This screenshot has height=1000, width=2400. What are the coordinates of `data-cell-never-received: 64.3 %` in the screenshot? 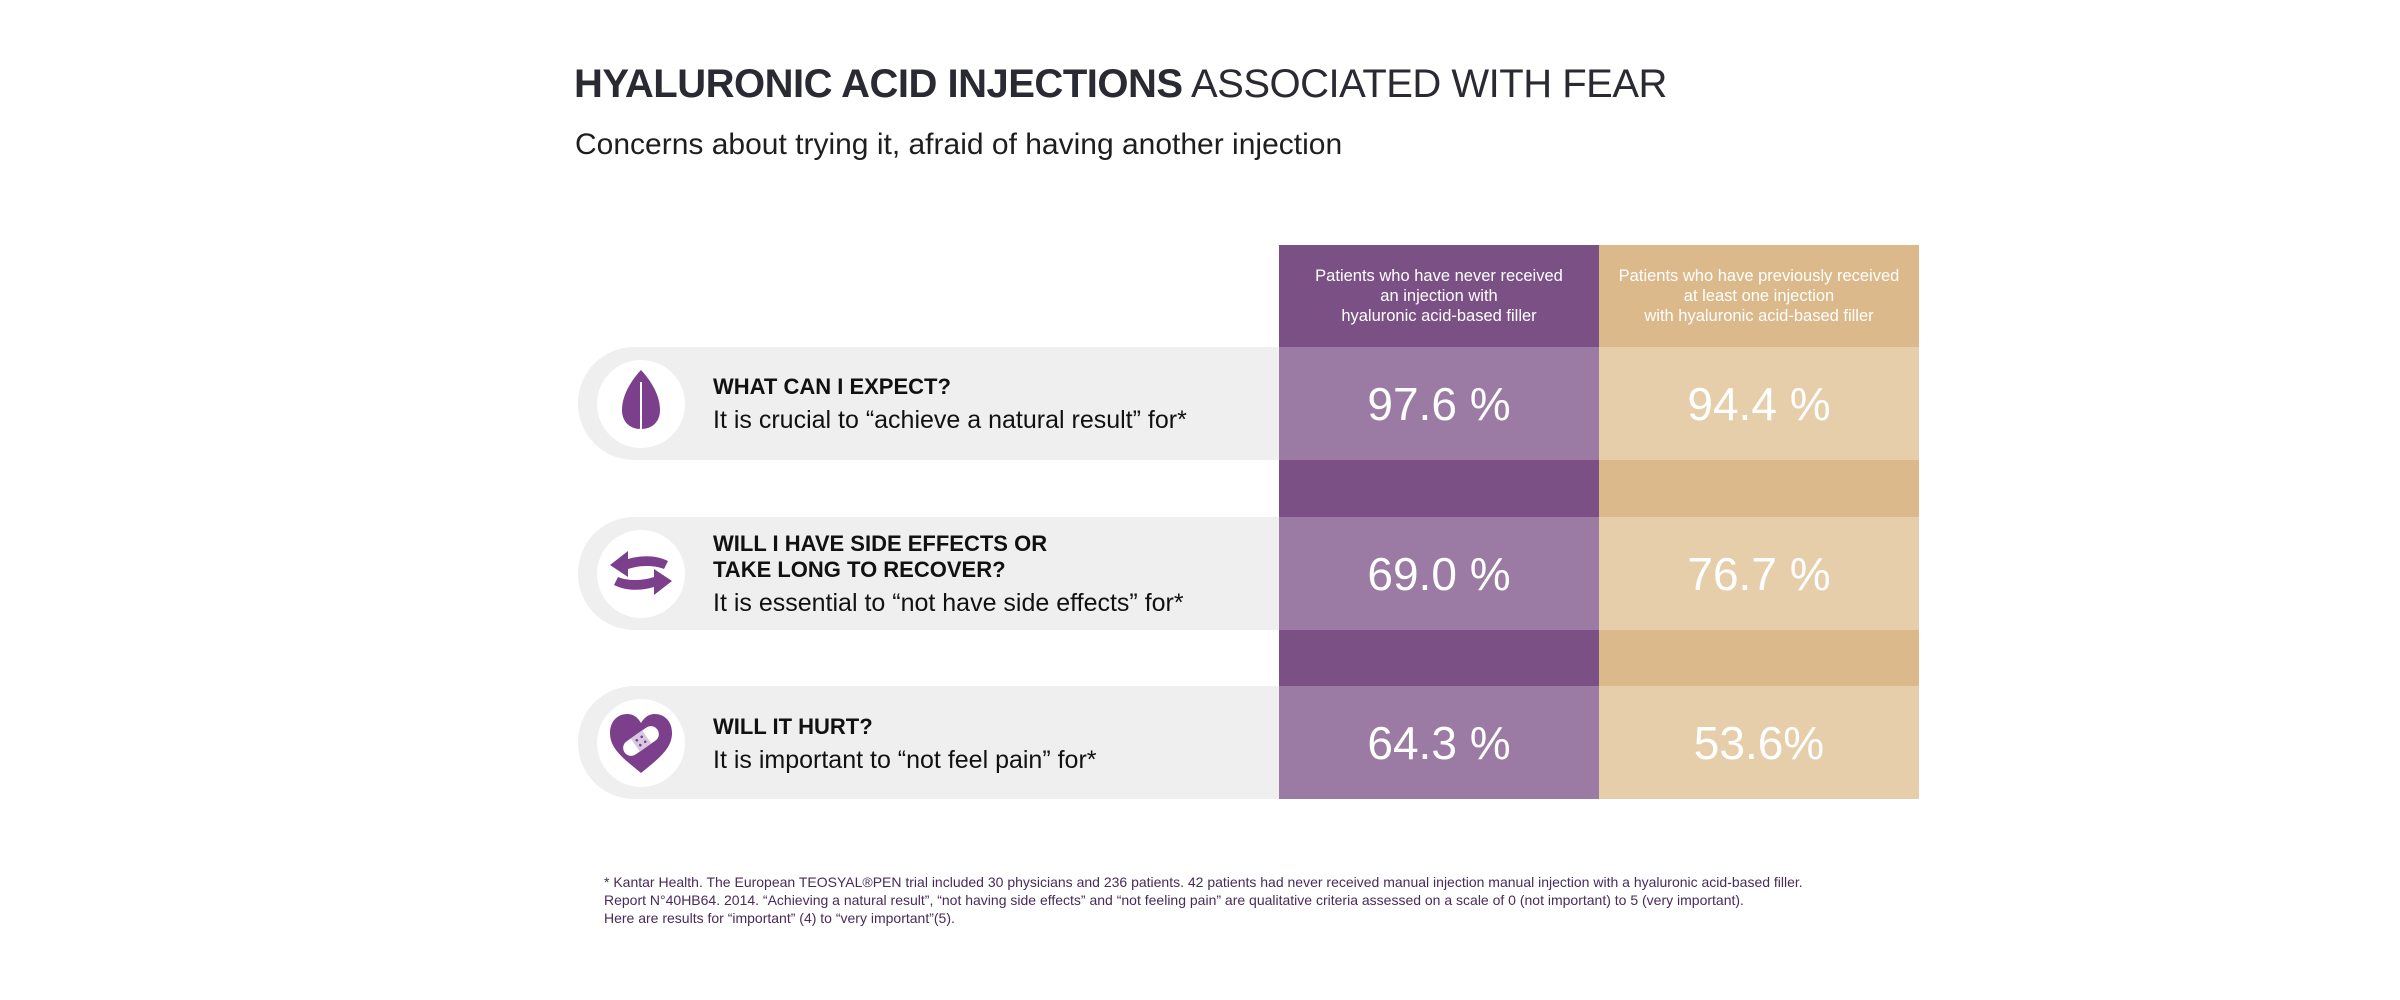 It's located at (1439, 742).